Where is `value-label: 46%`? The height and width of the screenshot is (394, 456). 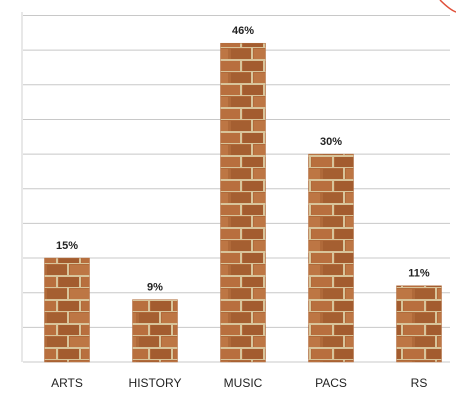 value-label: 46% is located at coordinates (243, 31).